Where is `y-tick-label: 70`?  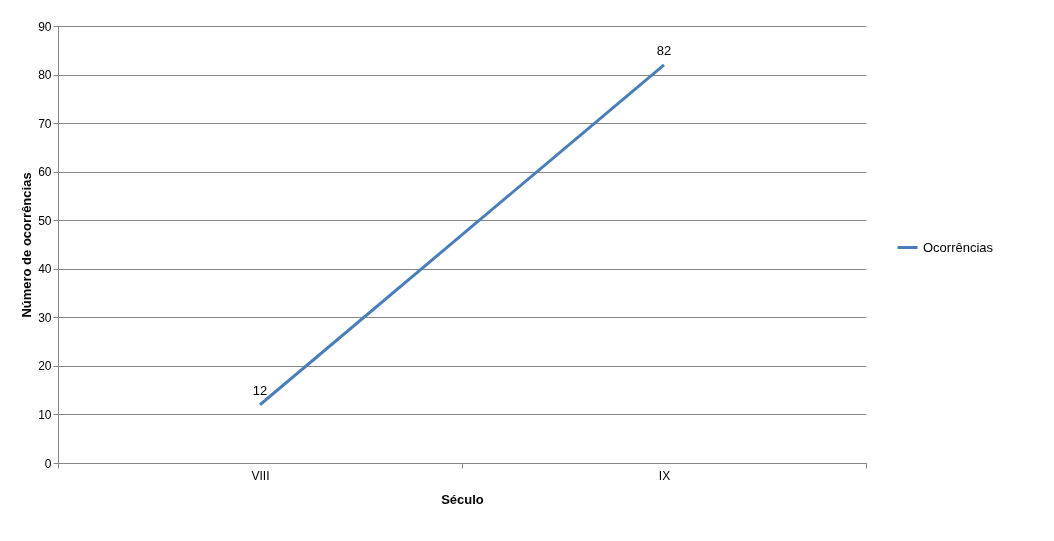
y-tick-label: 70 is located at coordinates (45, 123).